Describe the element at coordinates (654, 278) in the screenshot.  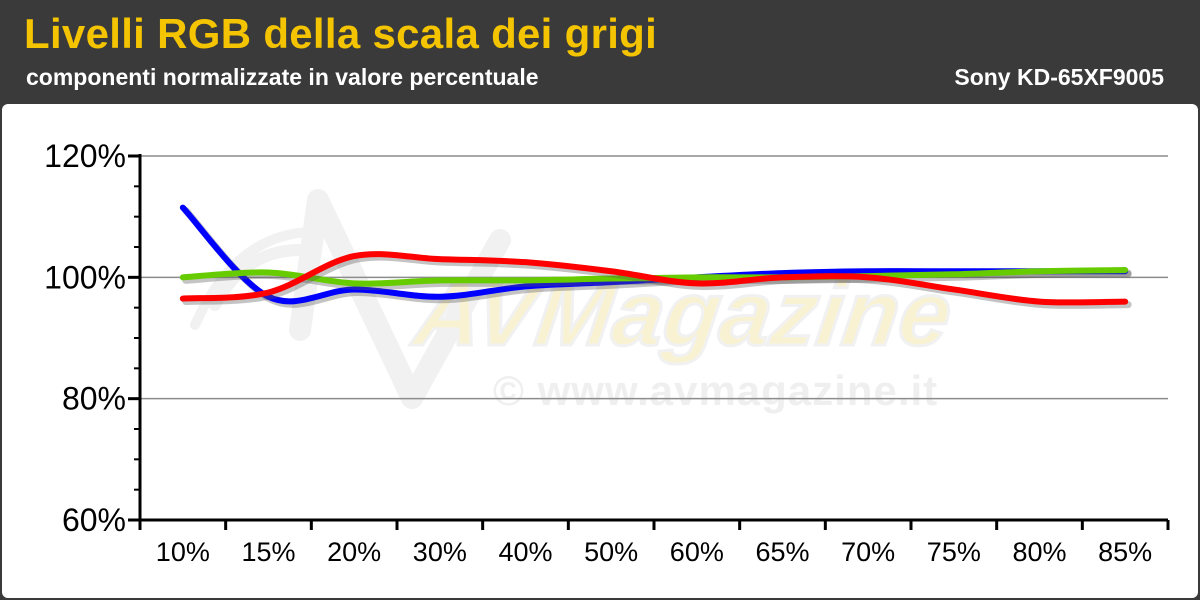
I see `series-line-red` at that location.